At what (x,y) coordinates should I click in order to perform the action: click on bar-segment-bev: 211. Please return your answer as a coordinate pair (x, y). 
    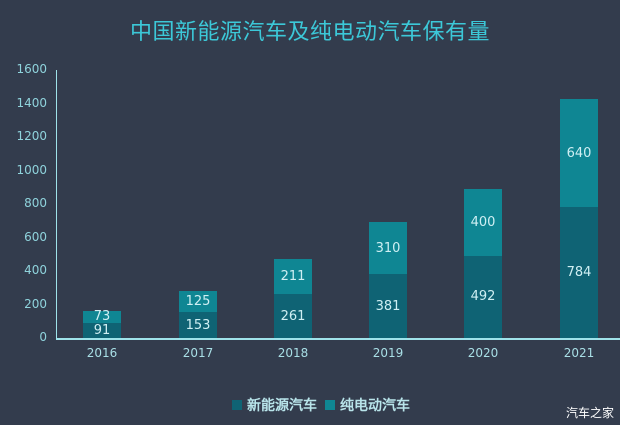
    Looking at the image, I should click on (293, 276).